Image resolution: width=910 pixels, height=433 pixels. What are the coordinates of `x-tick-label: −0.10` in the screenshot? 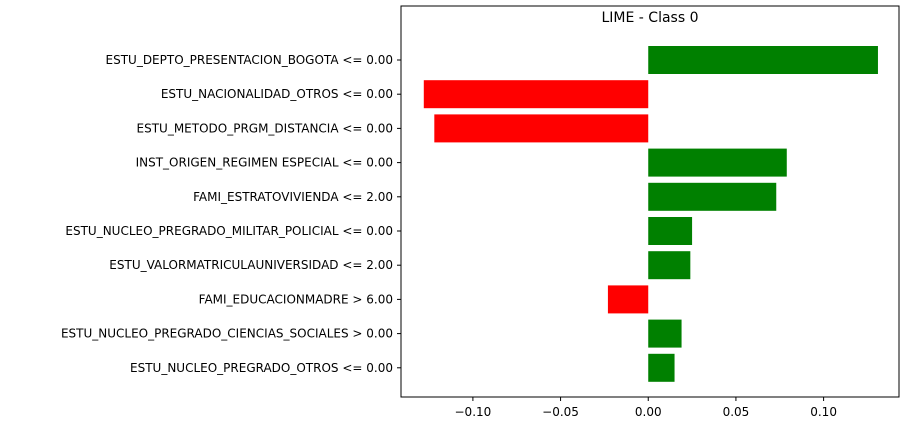 It's located at (473, 412).